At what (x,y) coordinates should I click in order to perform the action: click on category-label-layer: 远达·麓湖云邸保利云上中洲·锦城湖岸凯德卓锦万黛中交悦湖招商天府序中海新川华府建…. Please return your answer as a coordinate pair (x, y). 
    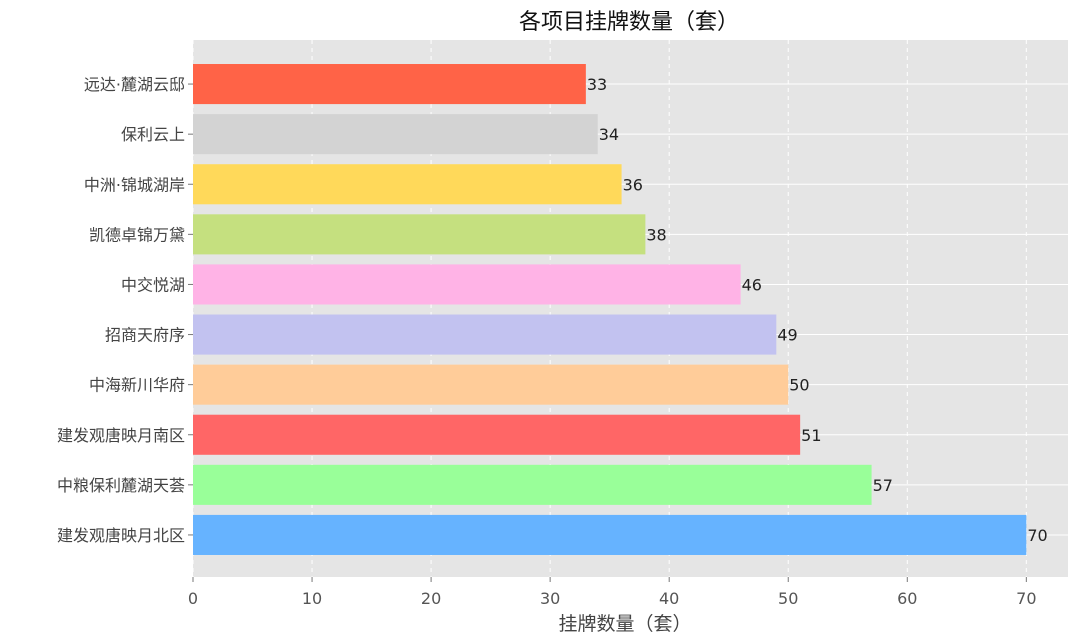
    Looking at the image, I should click on (125, 310).